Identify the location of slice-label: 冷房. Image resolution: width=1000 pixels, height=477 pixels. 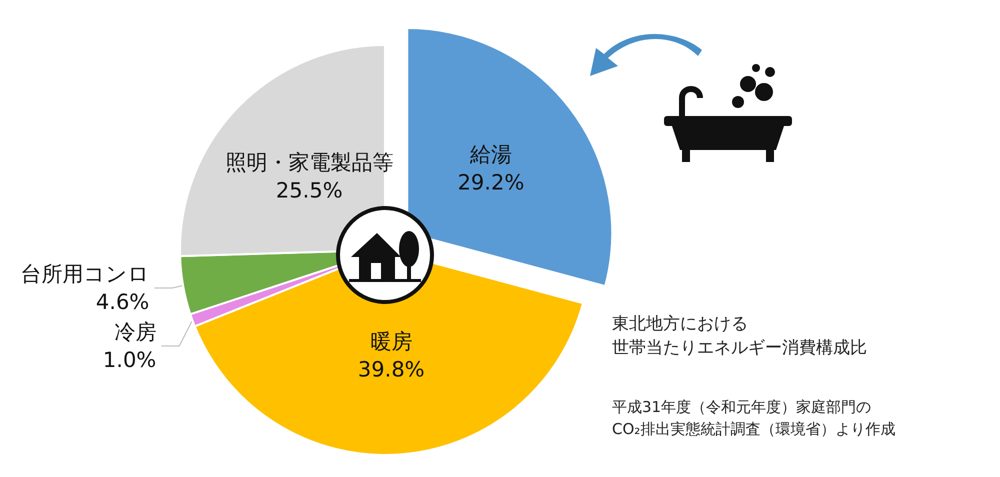
(135, 332).